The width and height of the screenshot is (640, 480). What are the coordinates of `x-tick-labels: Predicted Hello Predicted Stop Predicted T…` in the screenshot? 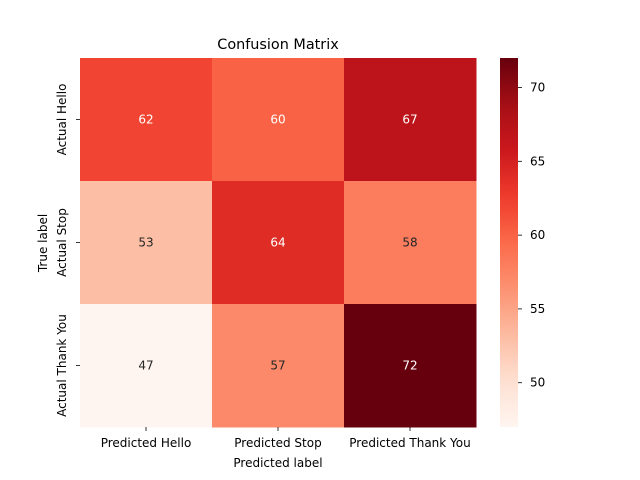 It's located at (286, 438).